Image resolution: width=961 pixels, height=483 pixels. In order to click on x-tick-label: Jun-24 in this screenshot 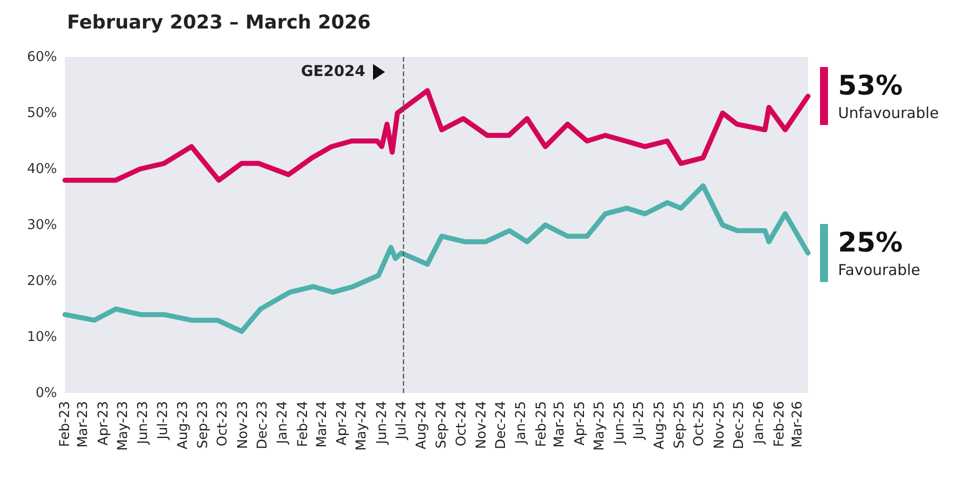, I will do `click(382, 423)`.